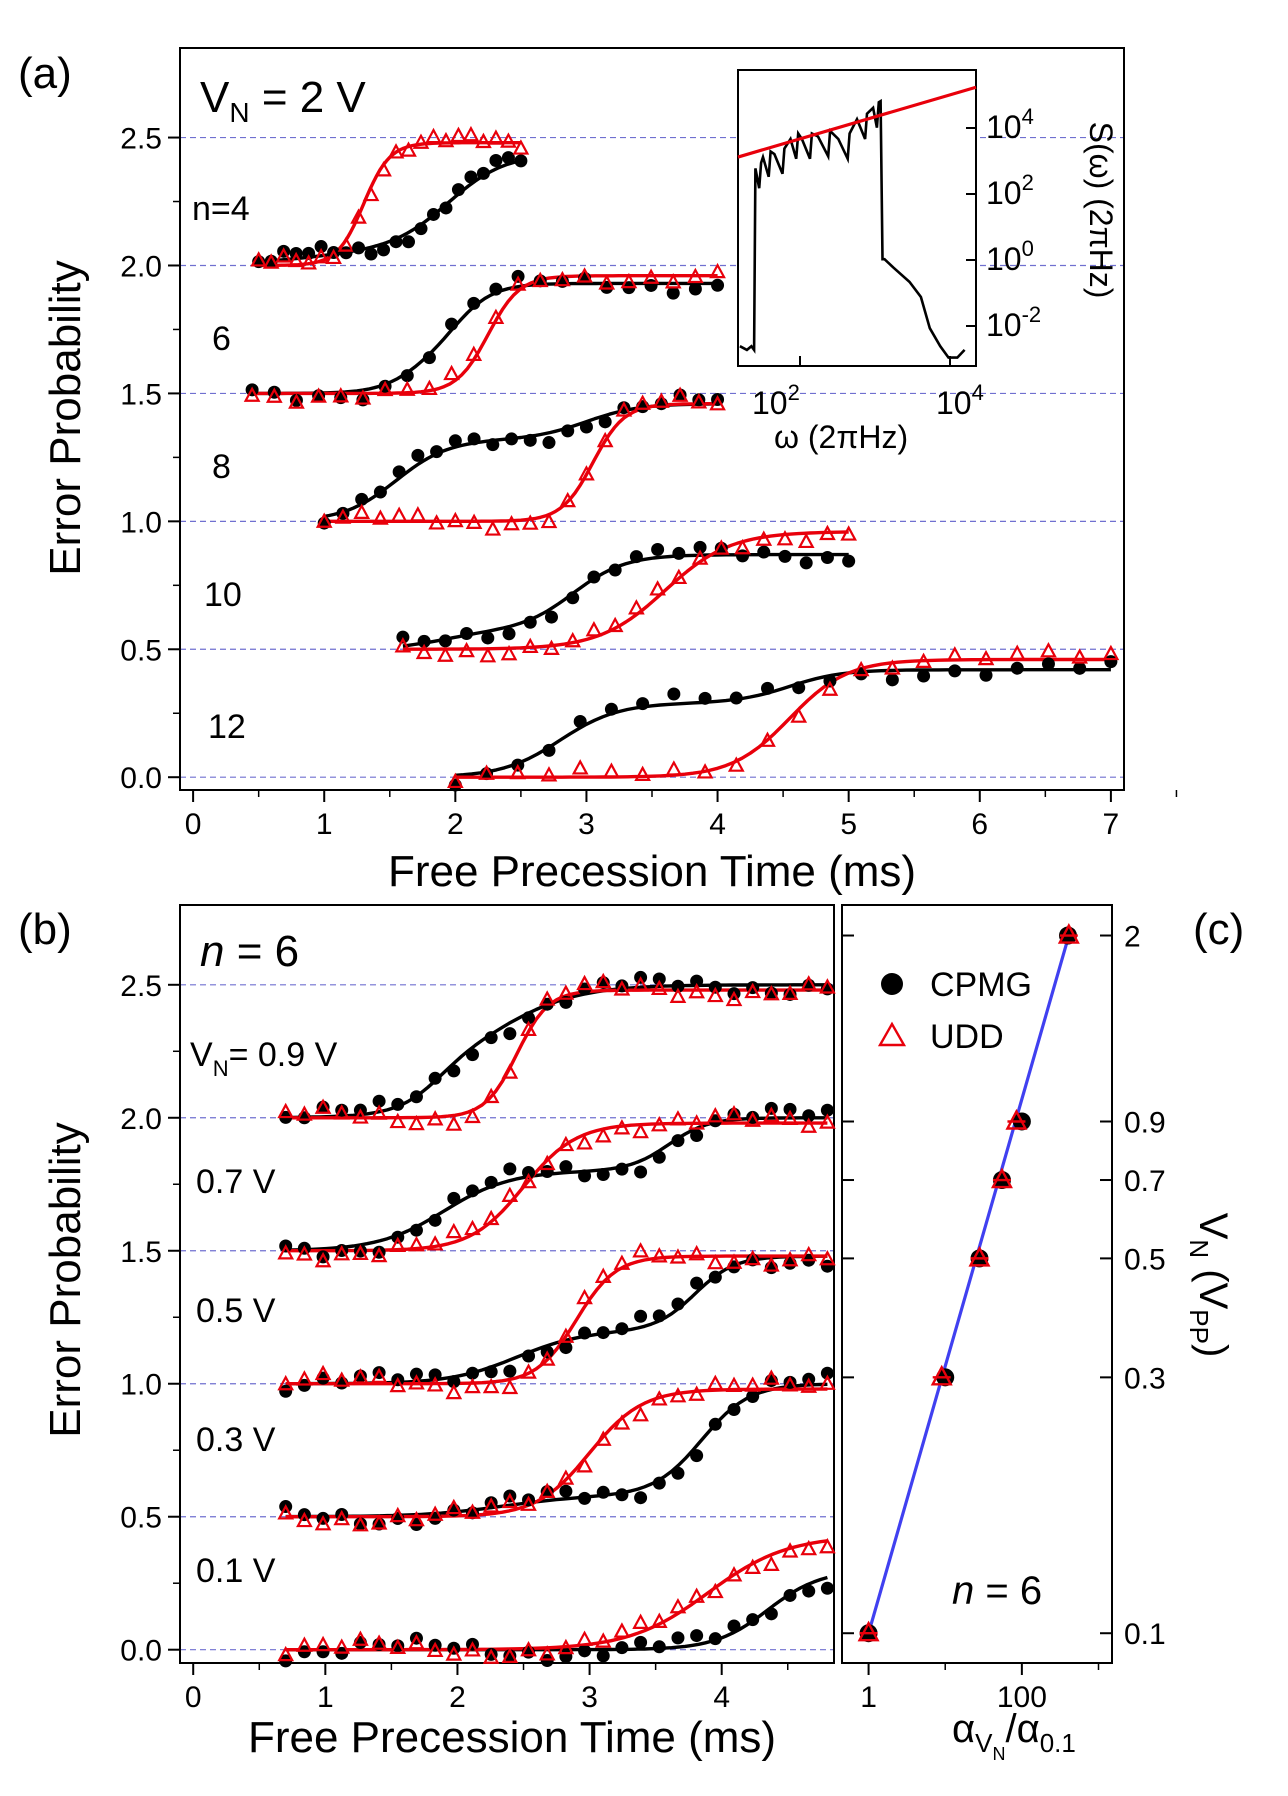 The width and height of the screenshot is (1288, 1796). I want to click on c-x-tick-label: 1, so click(868, 1697).